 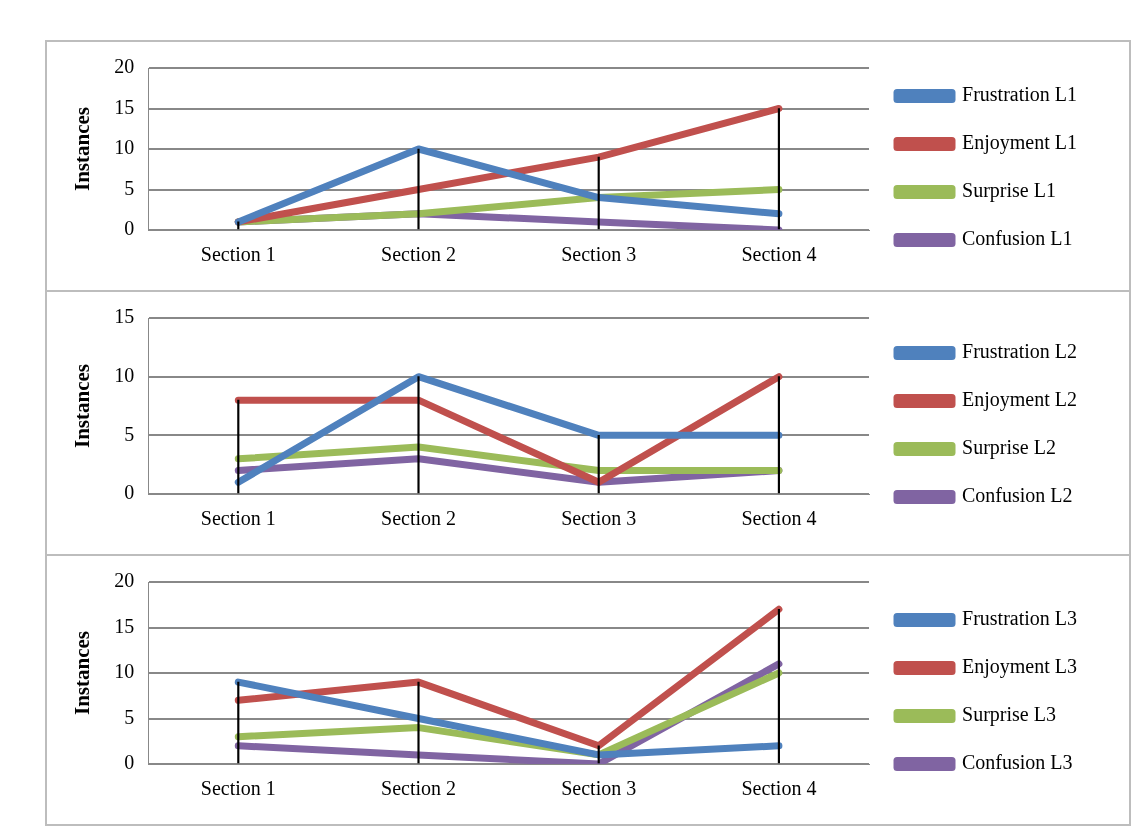 I want to click on legend-label: Frustration L3, so click(x=1020, y=618).